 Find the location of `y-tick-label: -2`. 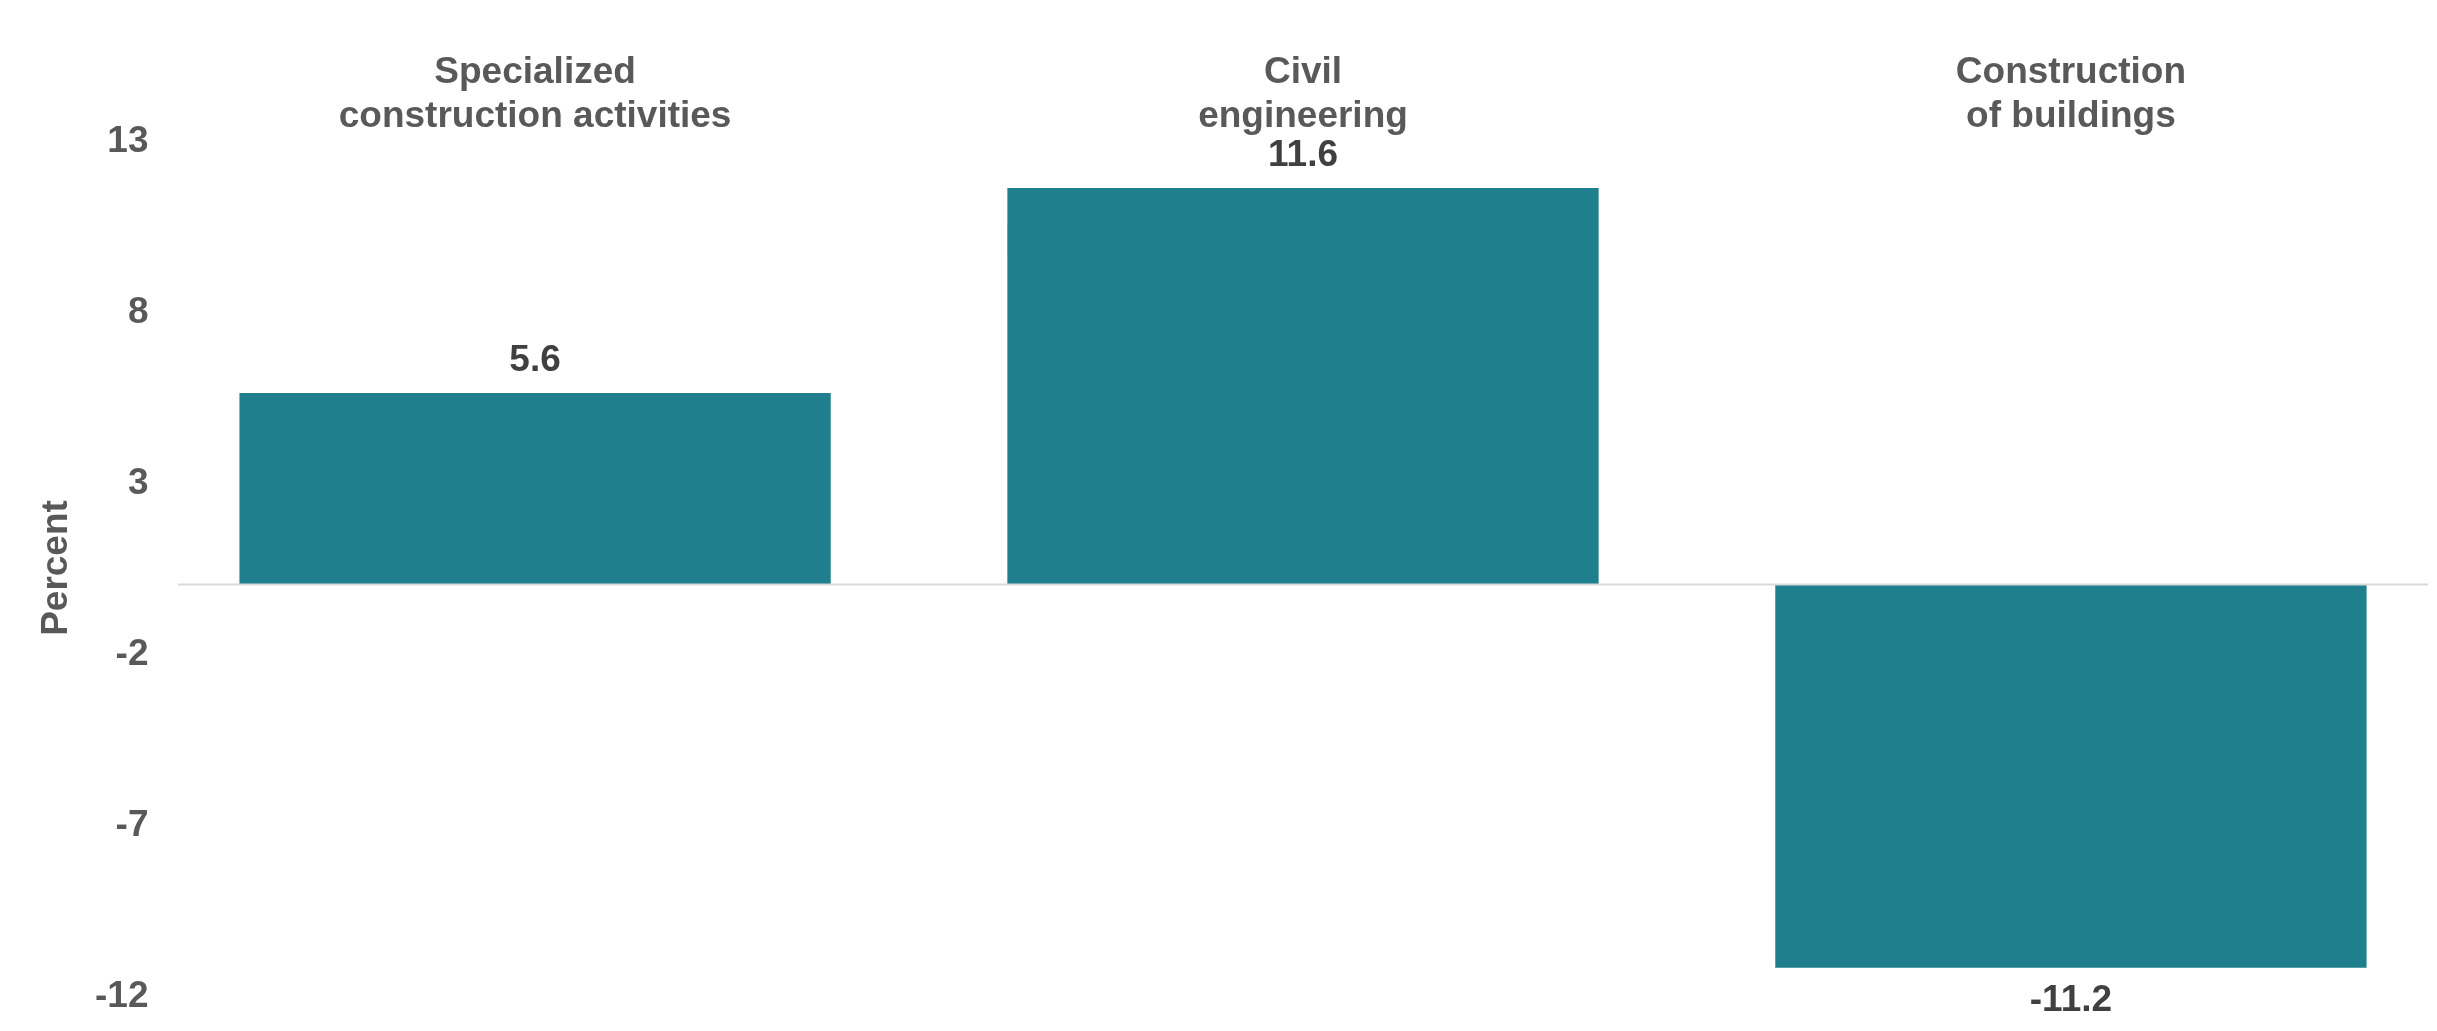

y-tick-label: -2 is located at coordinates (132, 652).